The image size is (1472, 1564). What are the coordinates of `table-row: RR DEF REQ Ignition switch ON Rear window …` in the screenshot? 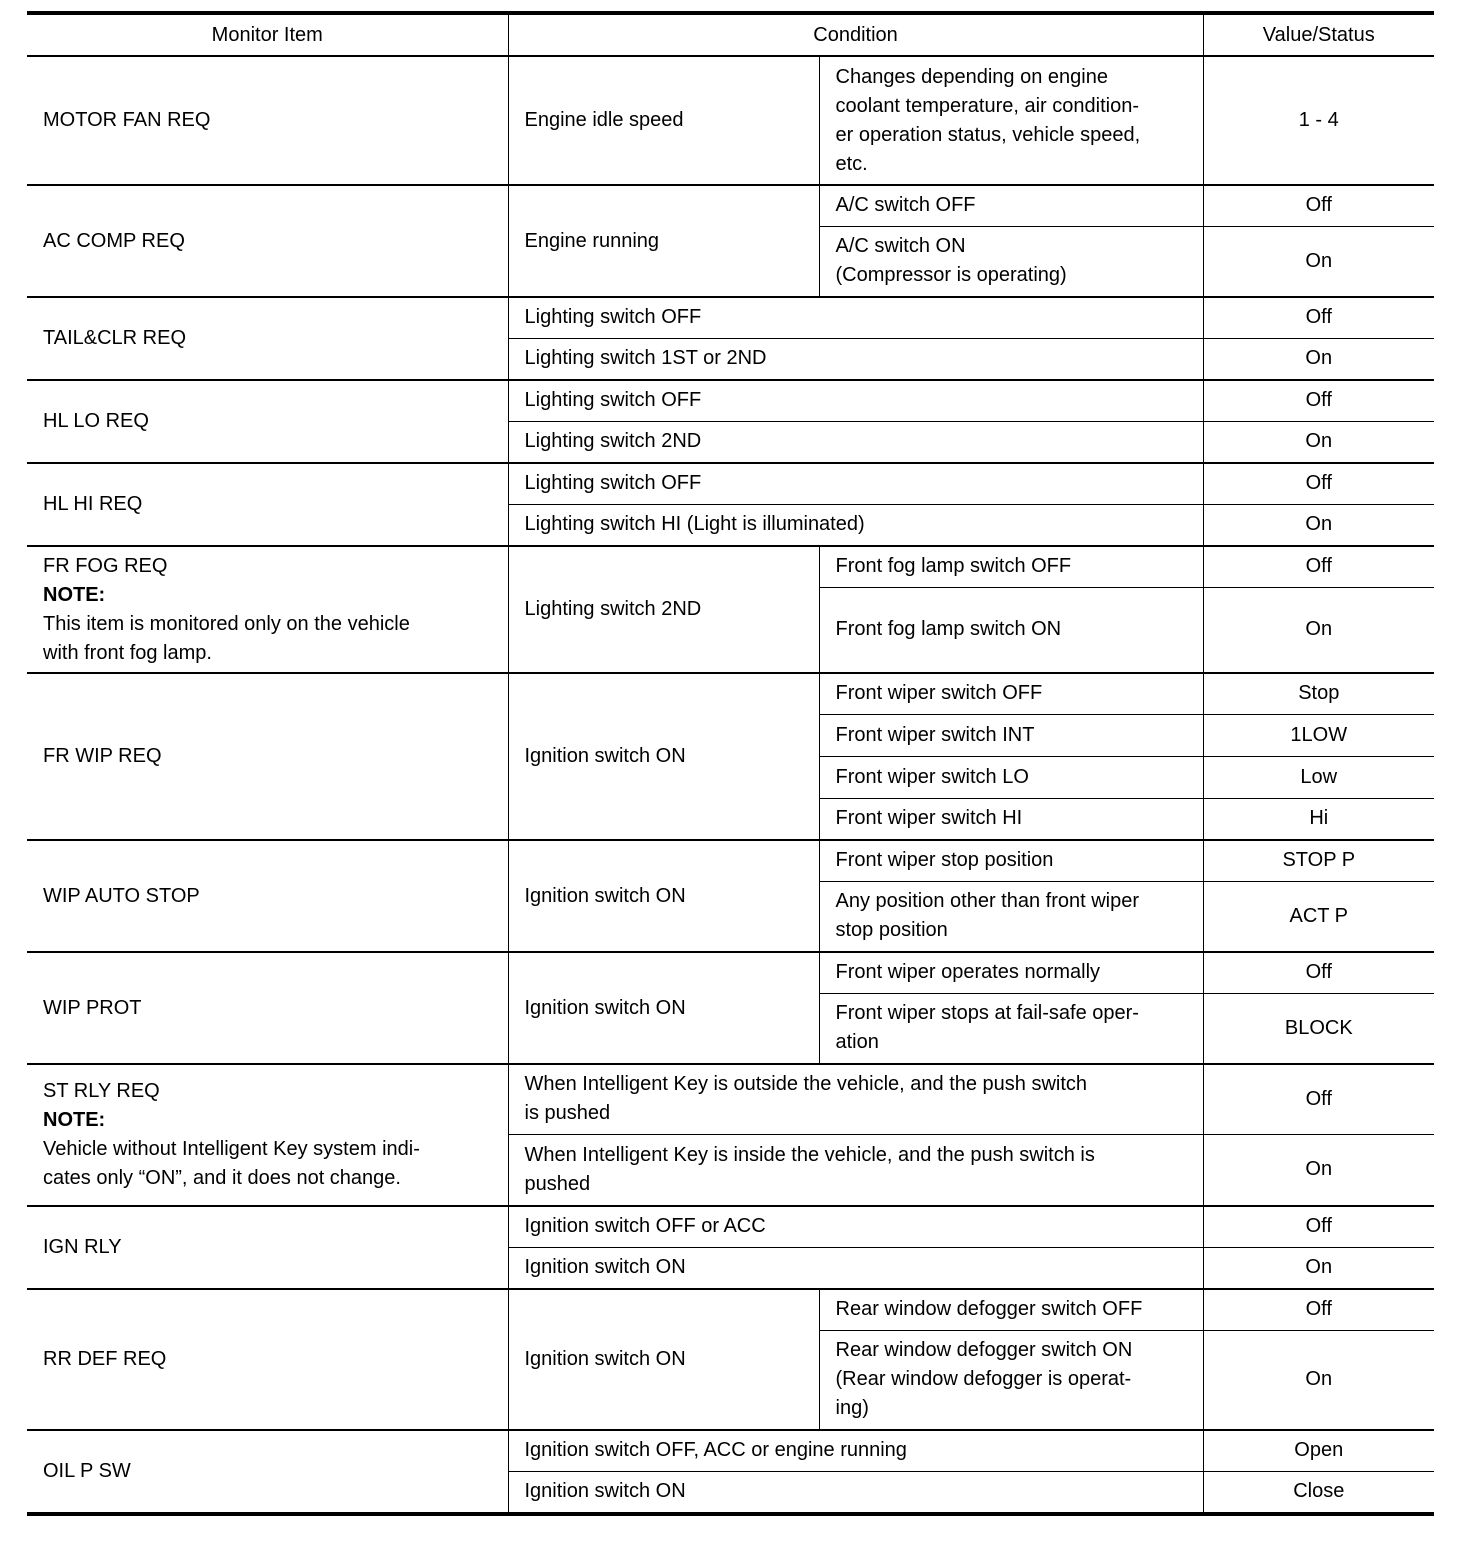 It's located at (731, 1359).